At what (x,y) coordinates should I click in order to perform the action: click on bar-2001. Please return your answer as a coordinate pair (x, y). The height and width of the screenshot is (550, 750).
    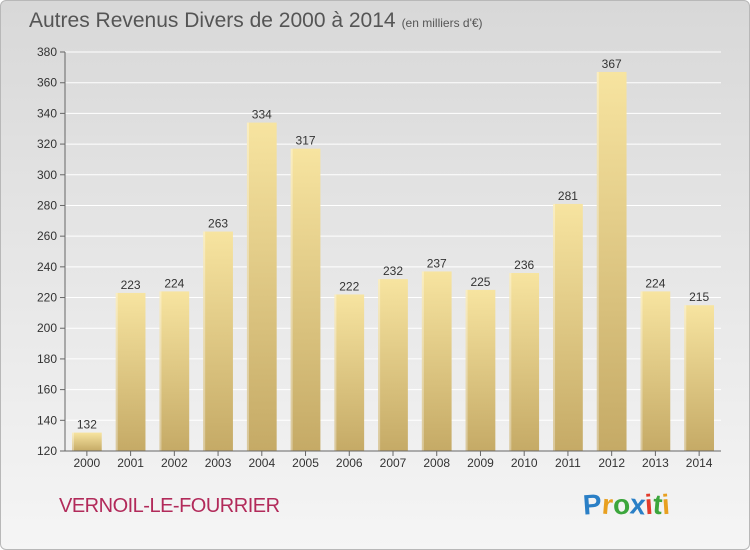
    Looking at the image, I should click on (130, 371).